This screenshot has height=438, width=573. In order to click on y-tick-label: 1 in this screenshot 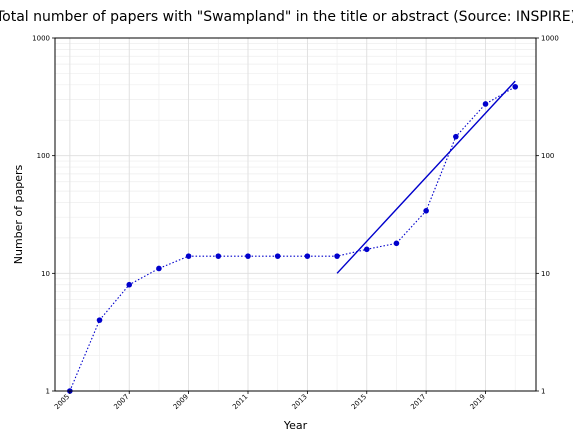, I will do `click(48, 392)`.